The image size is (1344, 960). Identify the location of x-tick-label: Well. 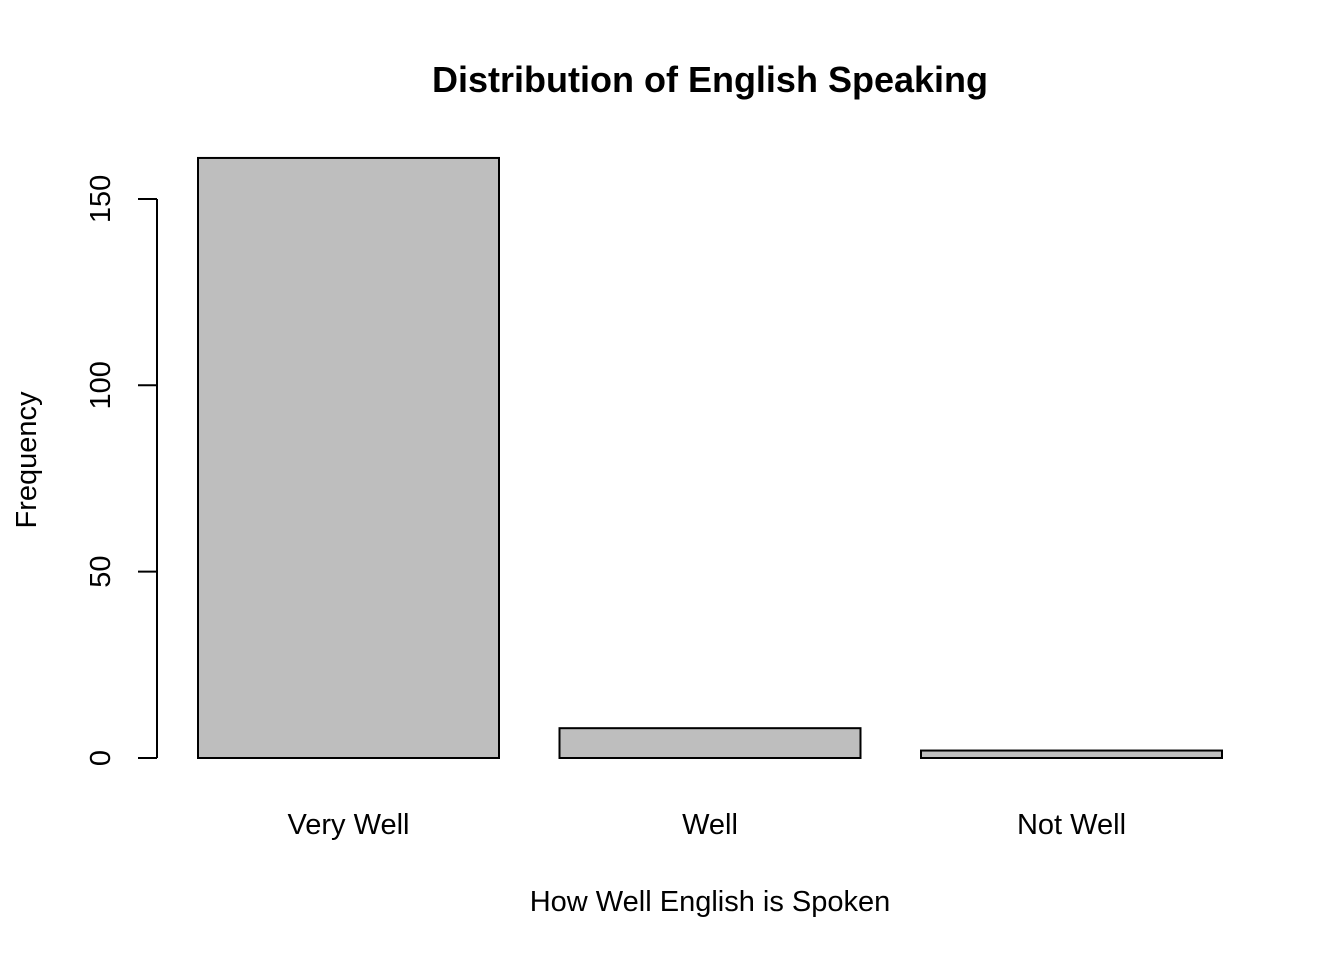
(710, 825).